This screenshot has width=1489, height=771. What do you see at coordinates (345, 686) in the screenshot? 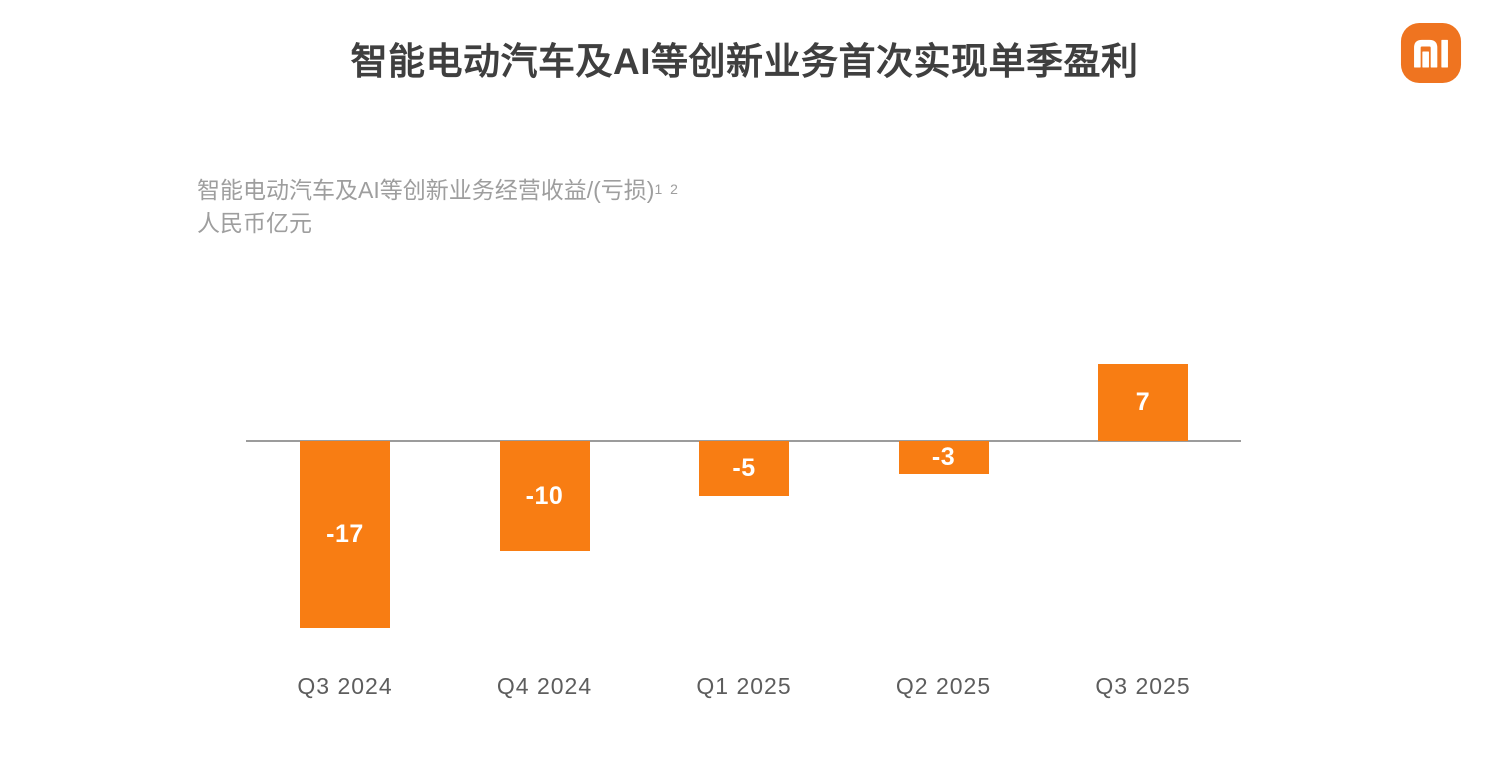
I see `x-label-q3-2024: Q3 2024` at bounding box center [345, 686].